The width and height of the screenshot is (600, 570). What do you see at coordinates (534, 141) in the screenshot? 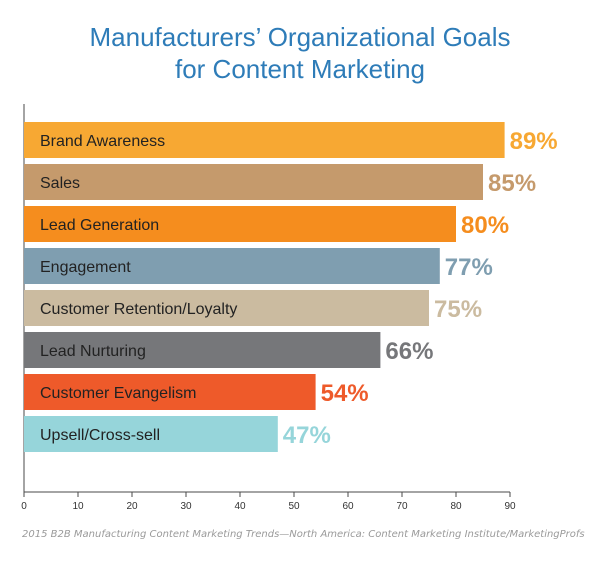
I see `bar-value-label: 89%` at bounding box center [534, 141].